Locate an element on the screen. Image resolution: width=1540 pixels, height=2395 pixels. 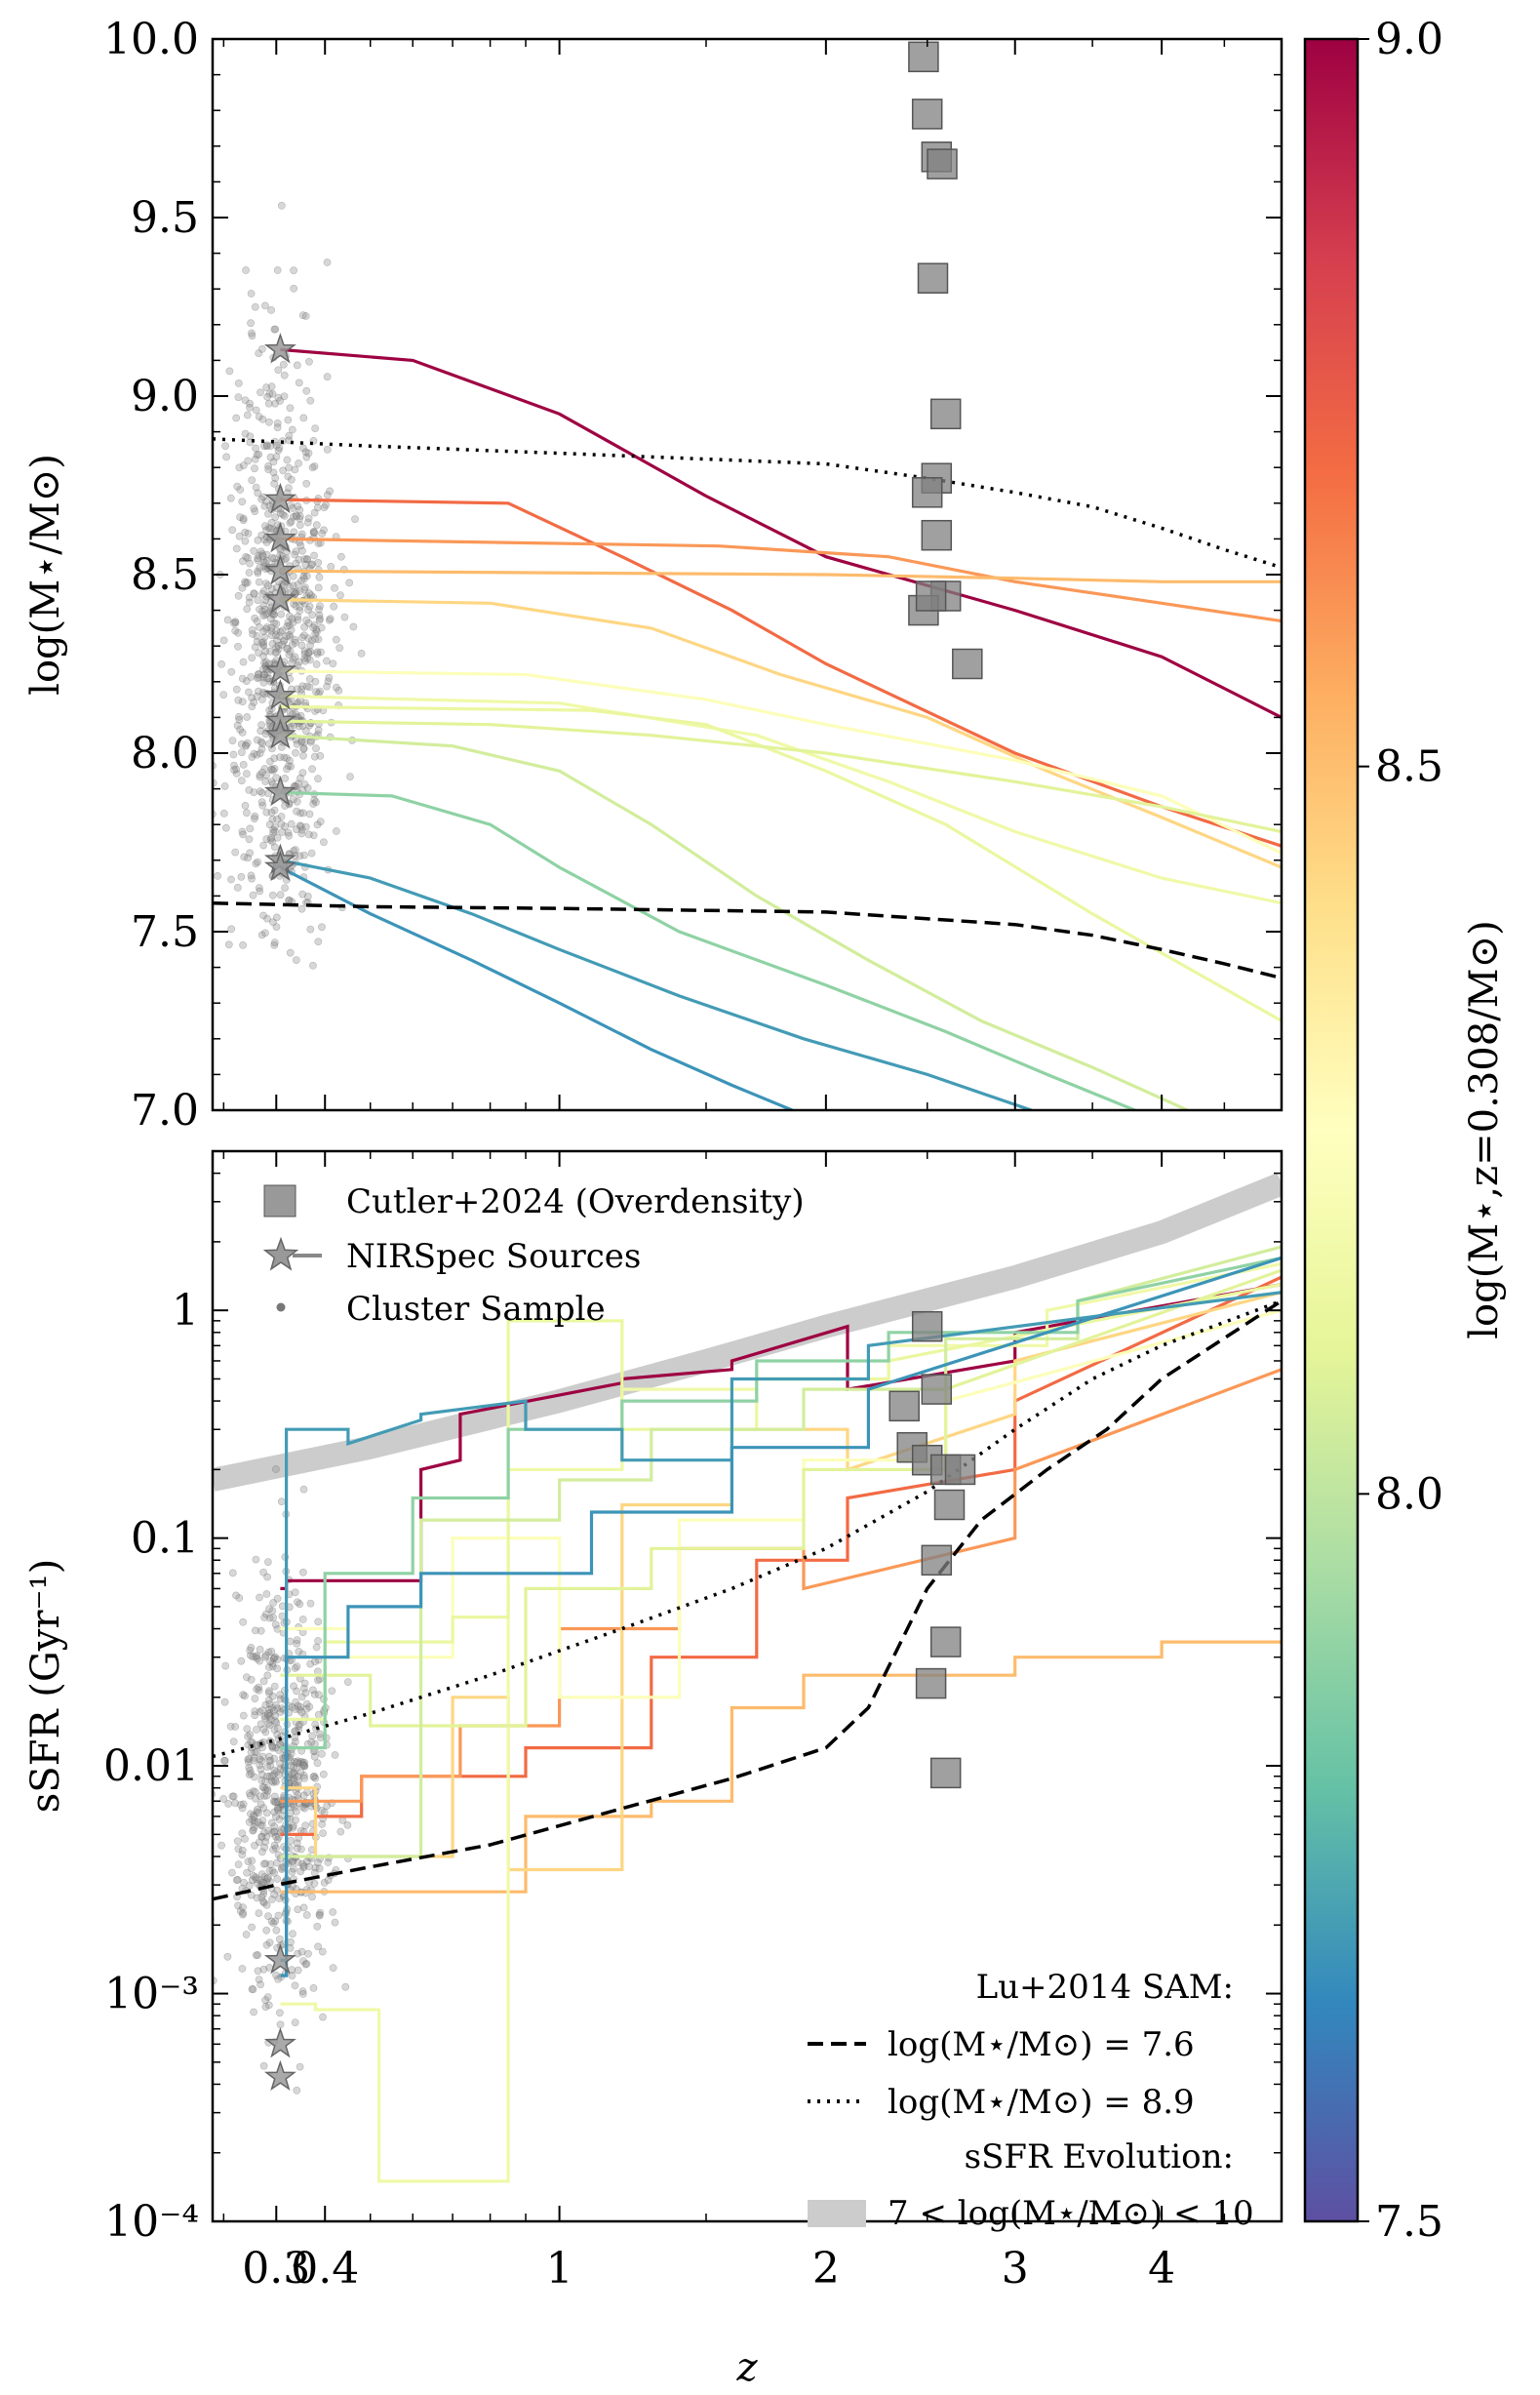
y-tick-label: 8.0 is located at coordinates (165, 753).